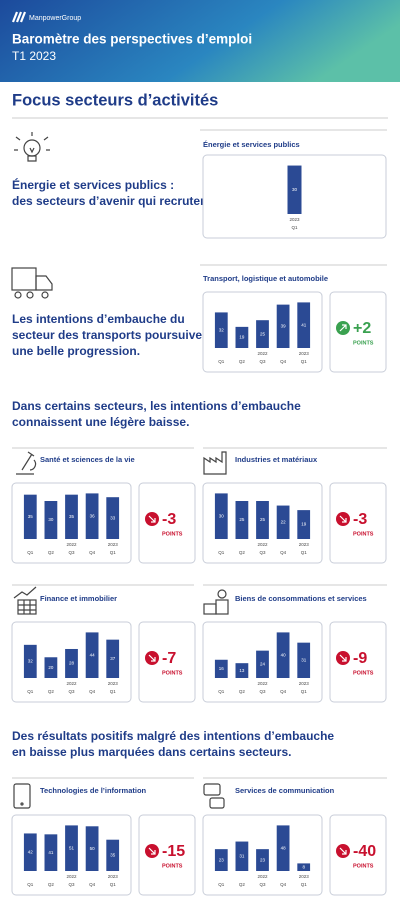 This screenshot has height=916, width=400. I want to click on bar-label: 23, so click(222, 859).